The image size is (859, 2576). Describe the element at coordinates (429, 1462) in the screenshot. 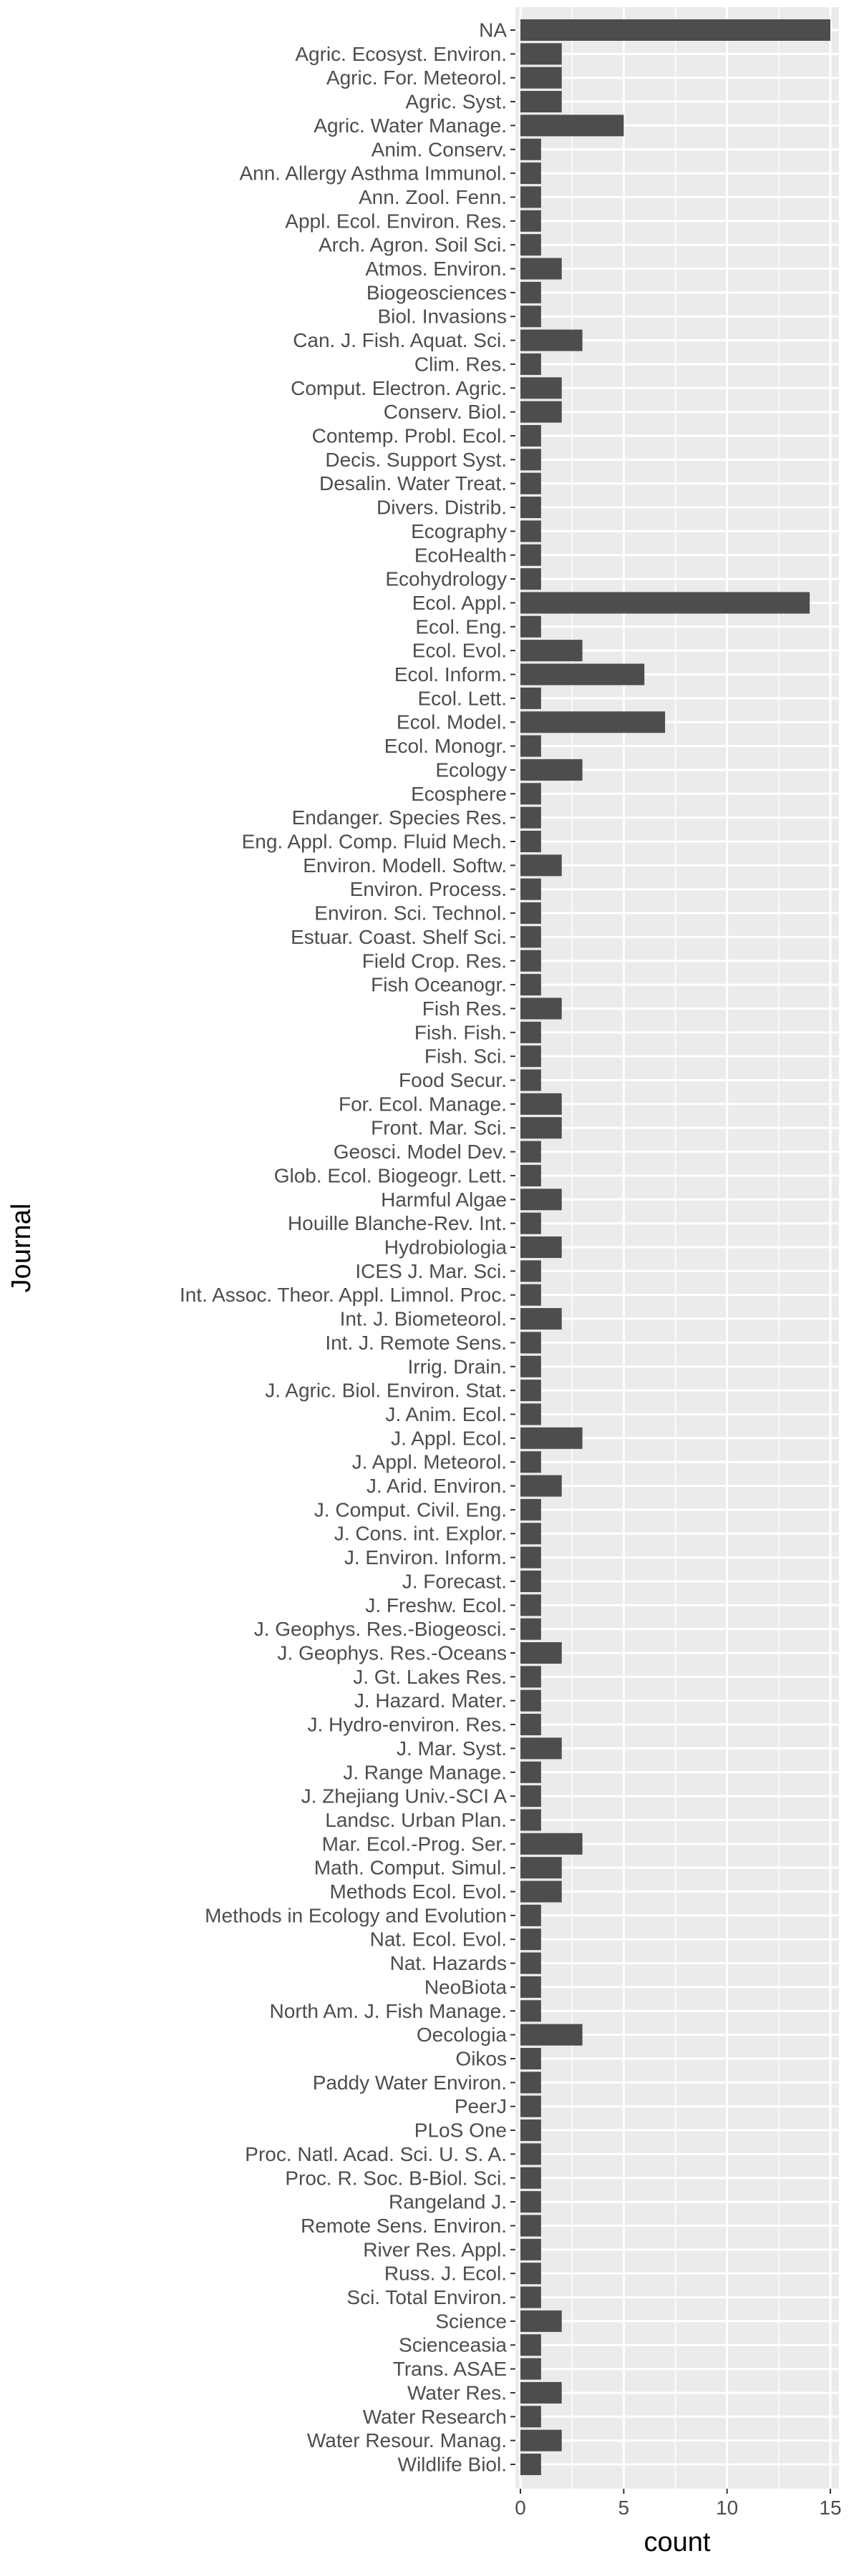

I see `y-tick-label: J. Appl. Meteorol.` at that location.